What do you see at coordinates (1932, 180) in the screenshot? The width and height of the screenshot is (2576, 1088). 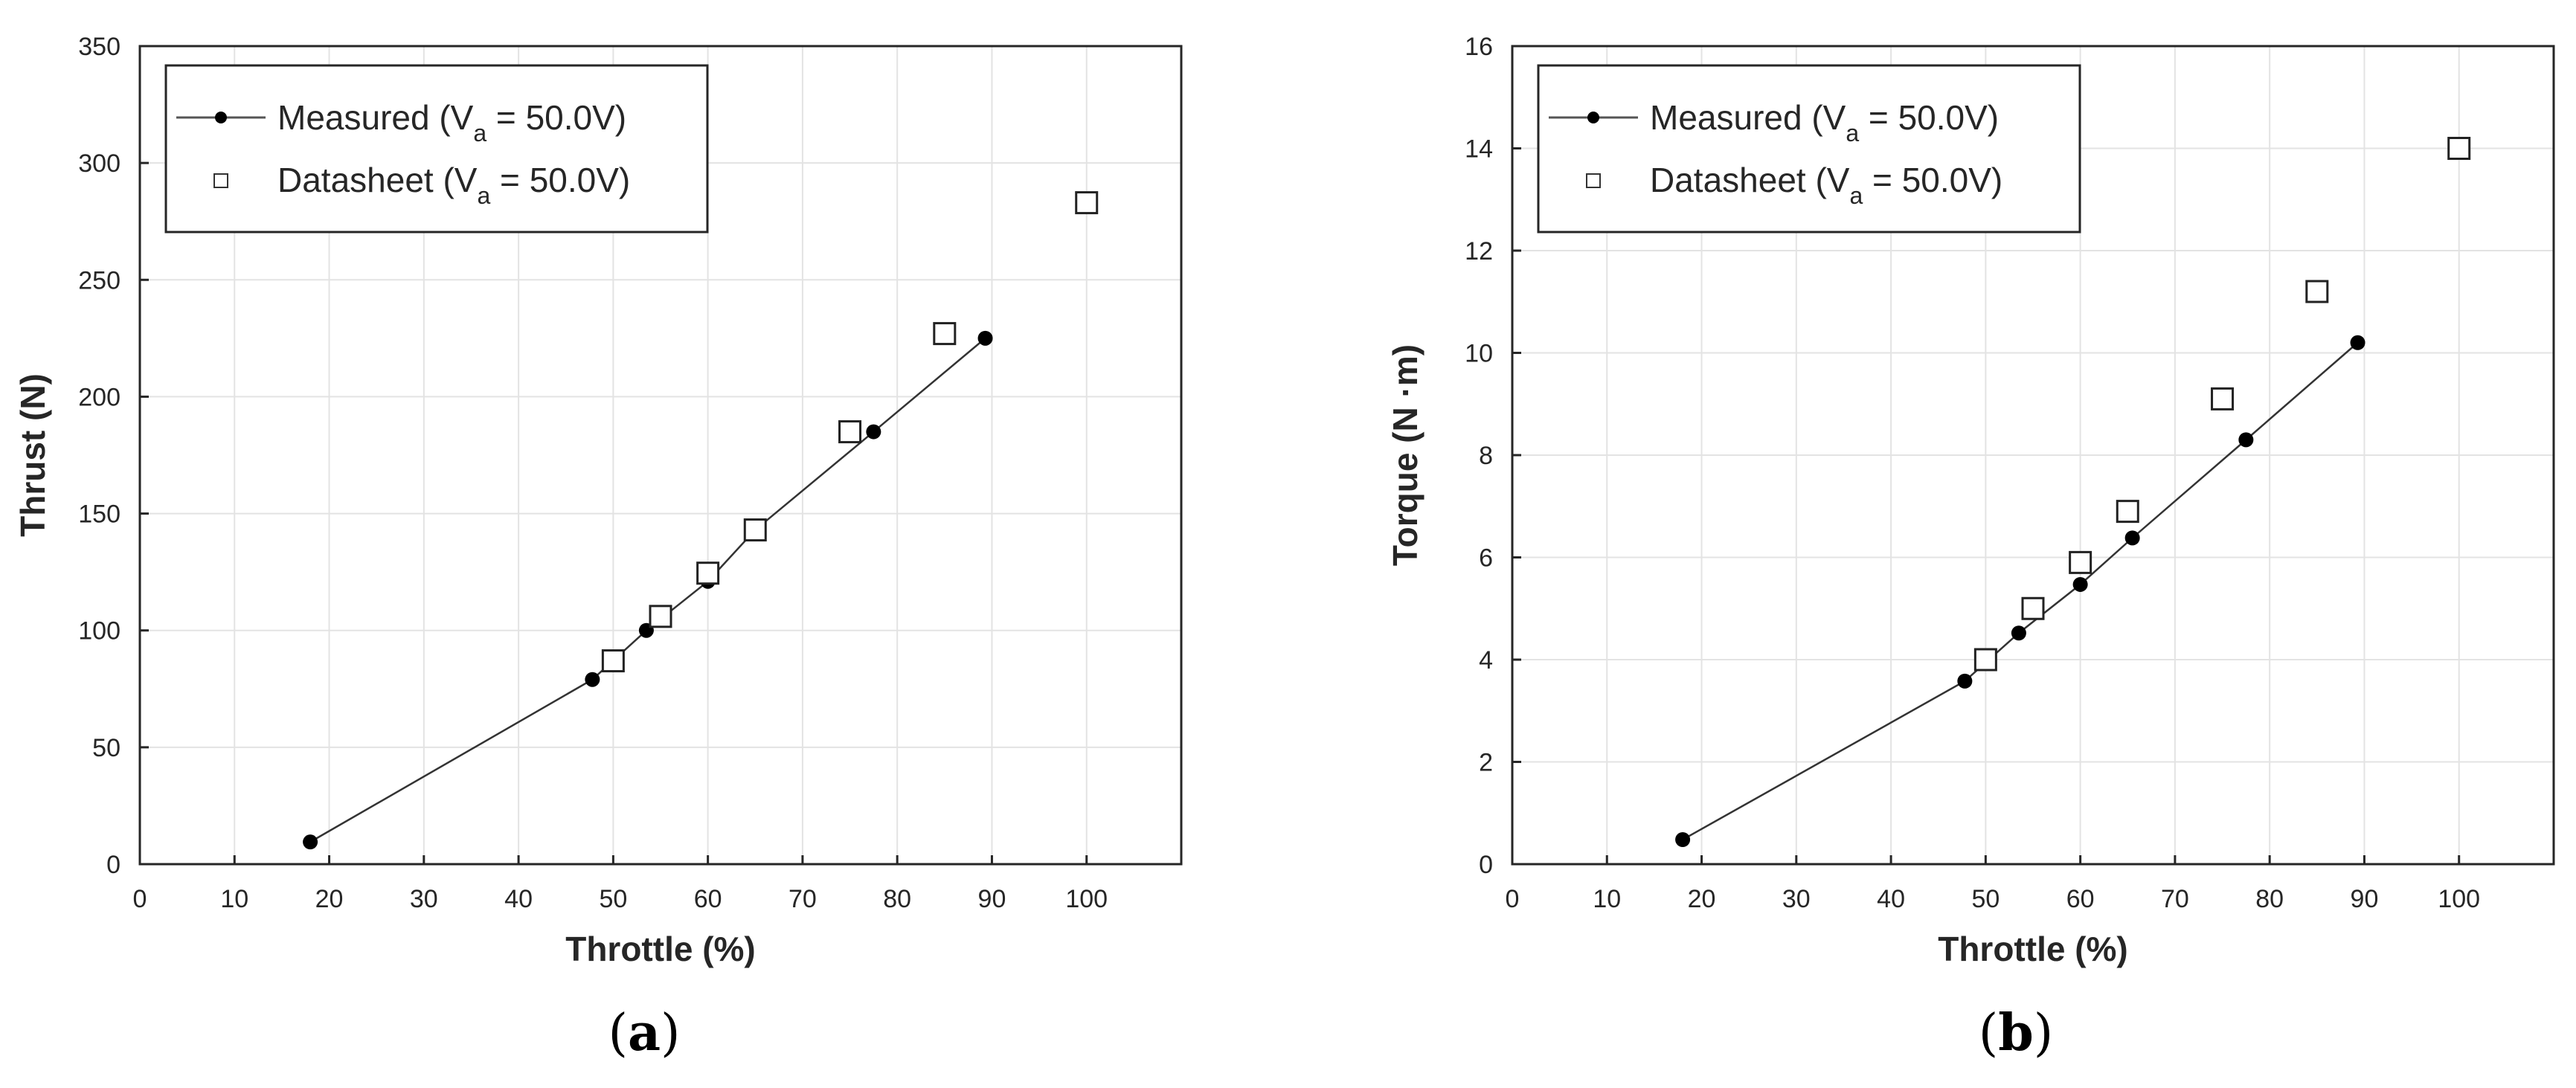 I see `legend-tail-datasheet-b: = 50.0V)` at bounding box center [1932, 180].